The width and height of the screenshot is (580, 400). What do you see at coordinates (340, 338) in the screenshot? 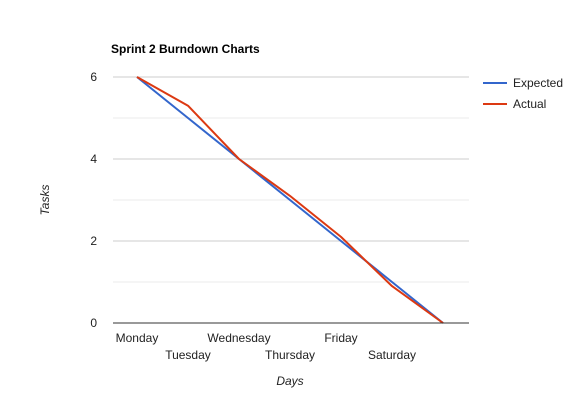
I see `x-tick-label: Friday` at bounding box center [340, 338].